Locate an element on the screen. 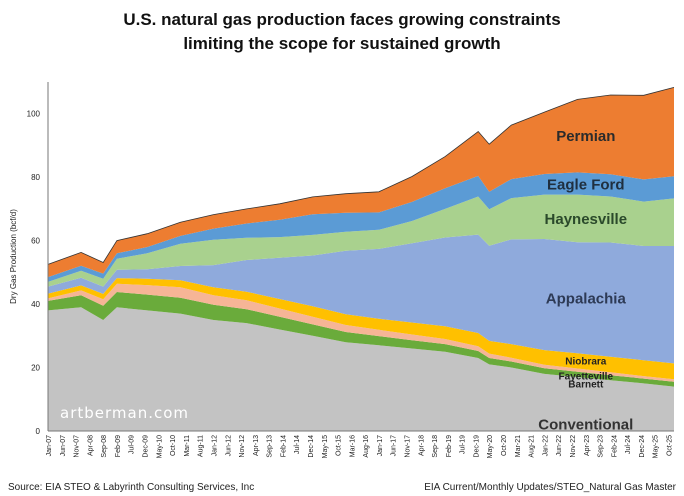 The image size is (684, 496). annotation-eagle-ford: Eagle Ford is located at coordinates (586, 184).